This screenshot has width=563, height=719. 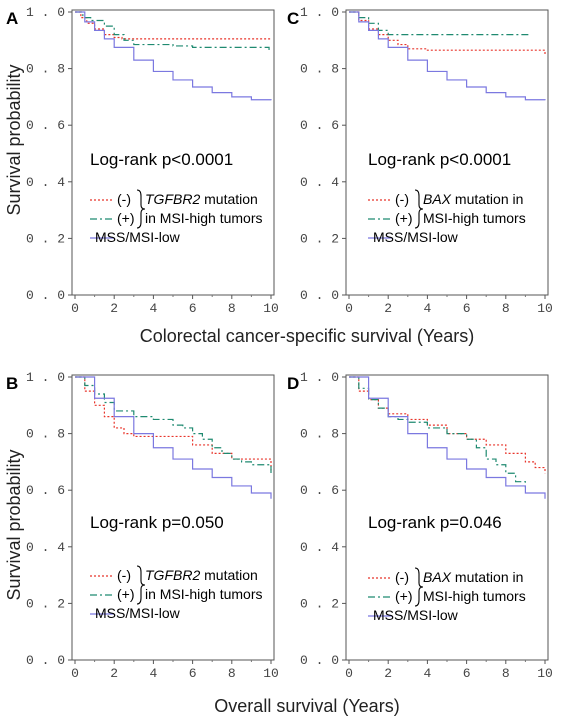 I want to click on survival-curve-dotted, so click(x=173, y=25).